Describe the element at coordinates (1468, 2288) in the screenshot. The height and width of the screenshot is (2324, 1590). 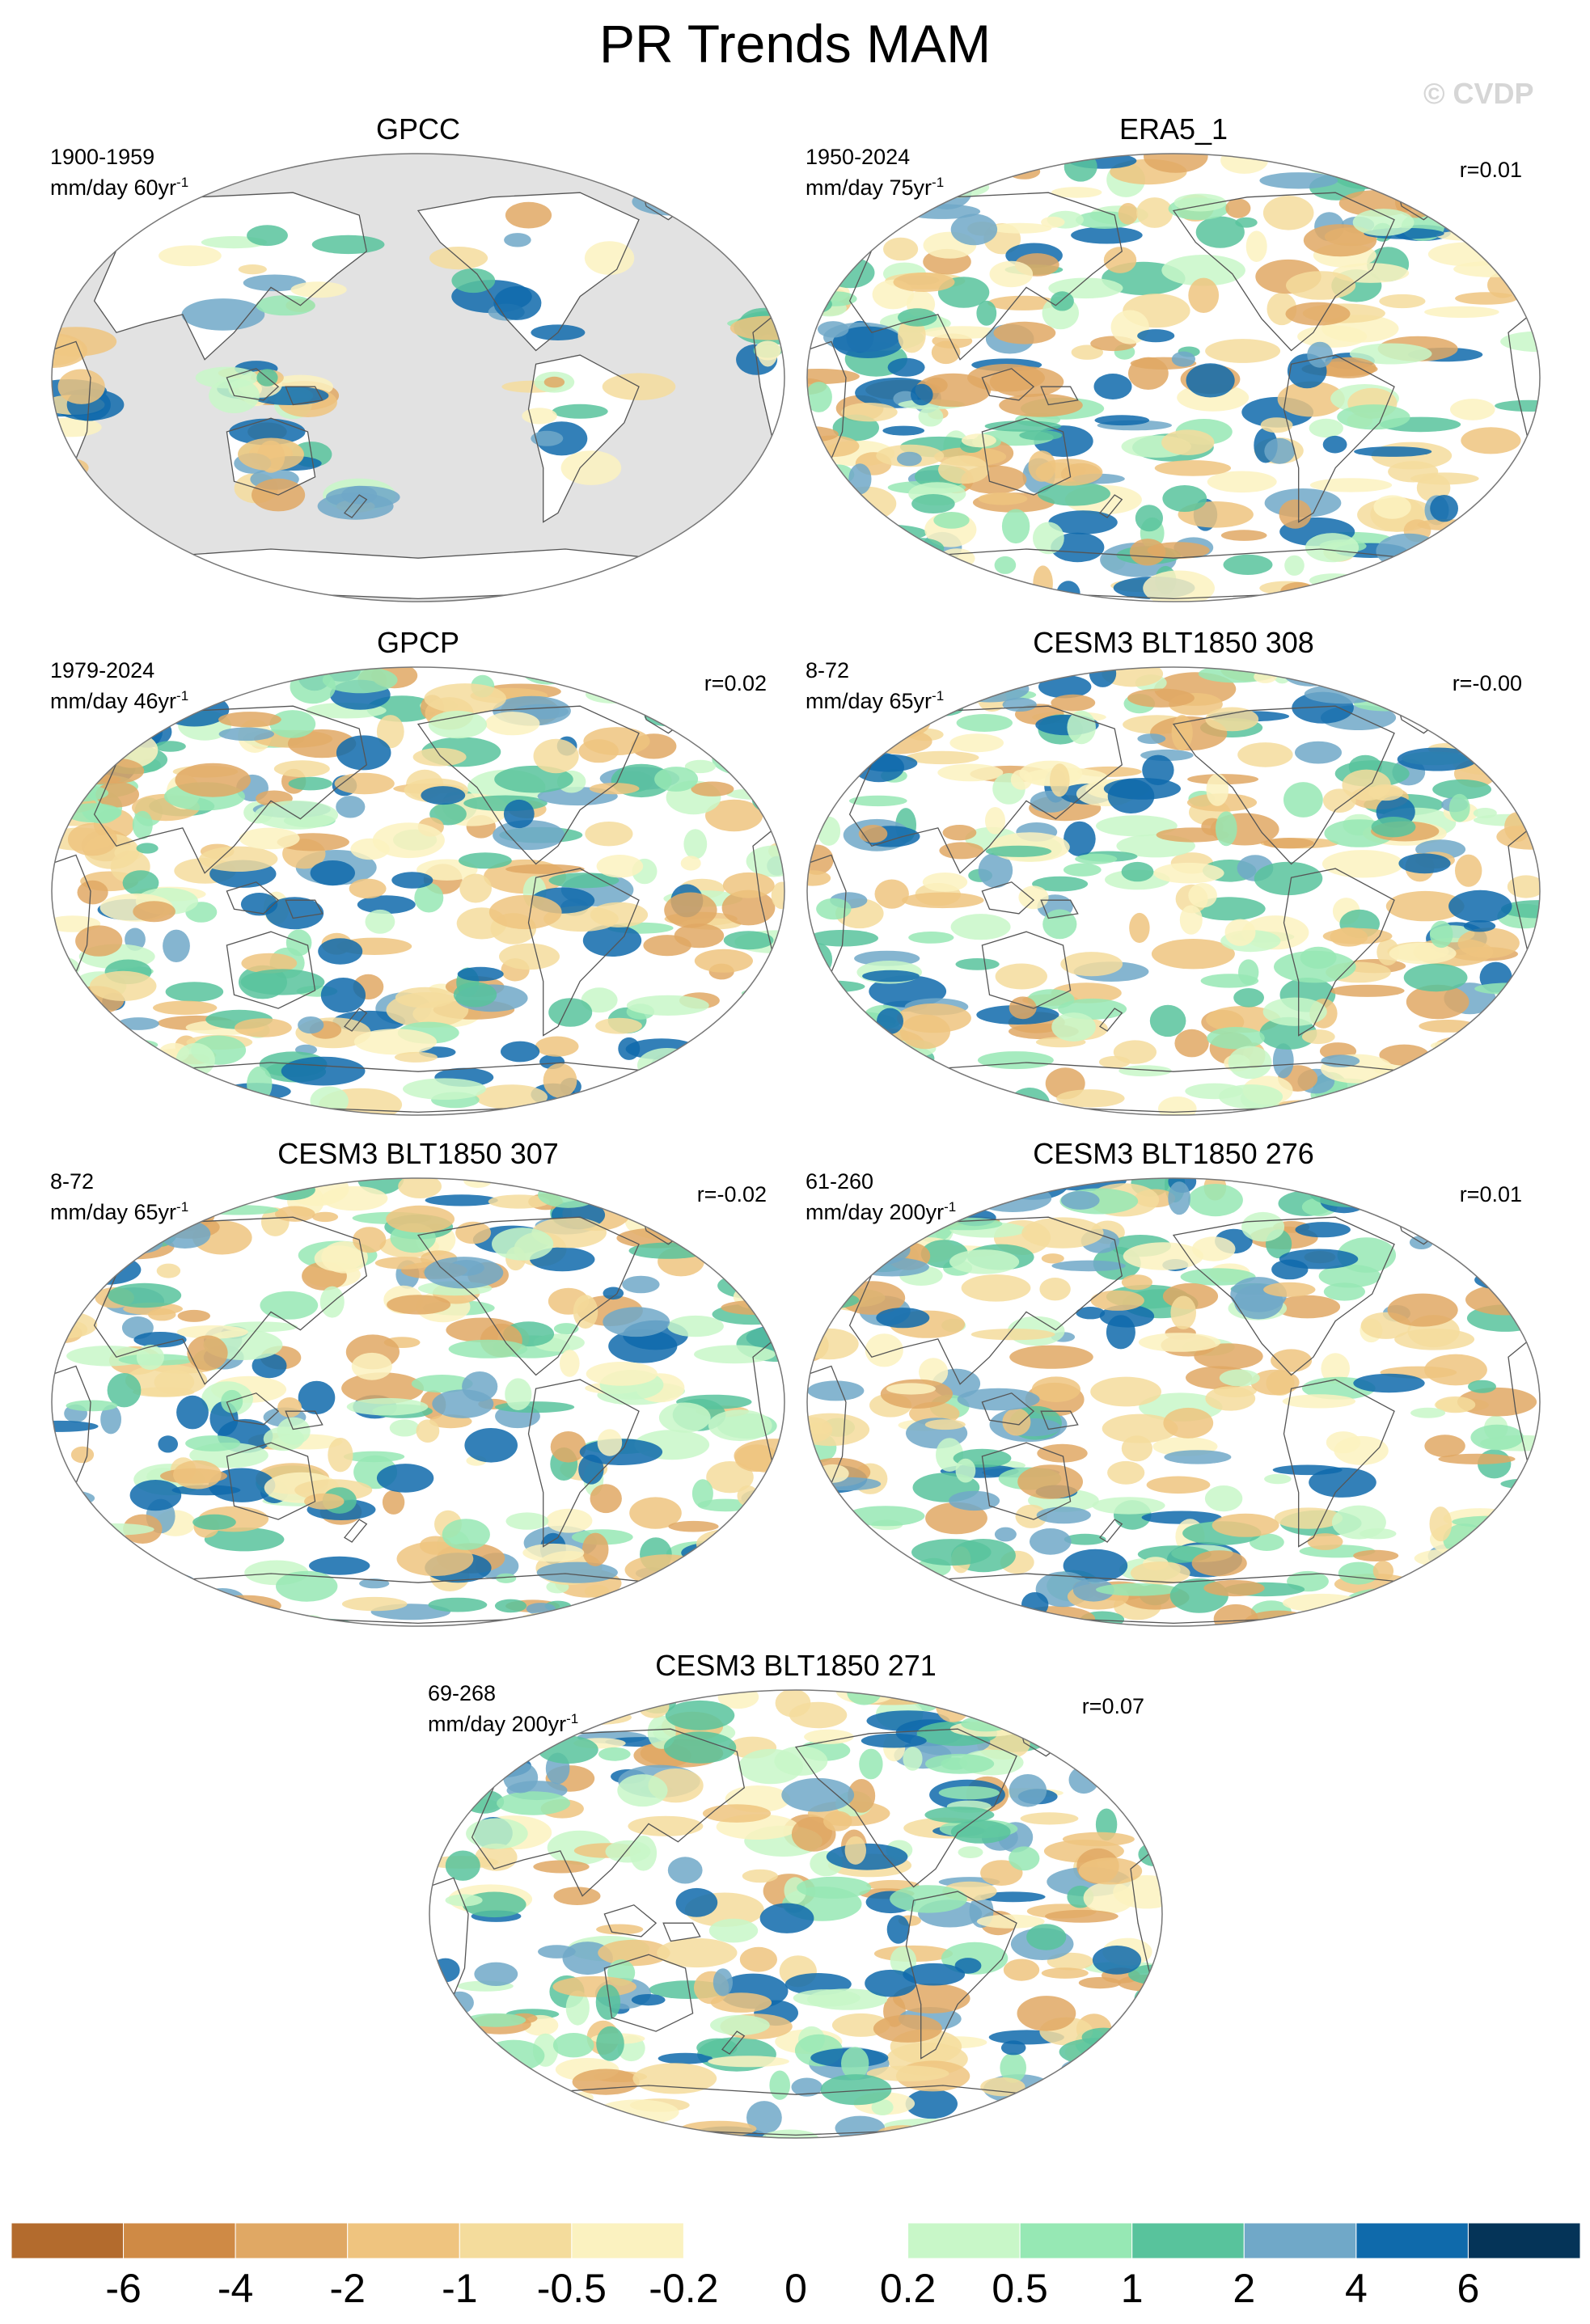
I see `colorbar-tick-label: 6` at that location.